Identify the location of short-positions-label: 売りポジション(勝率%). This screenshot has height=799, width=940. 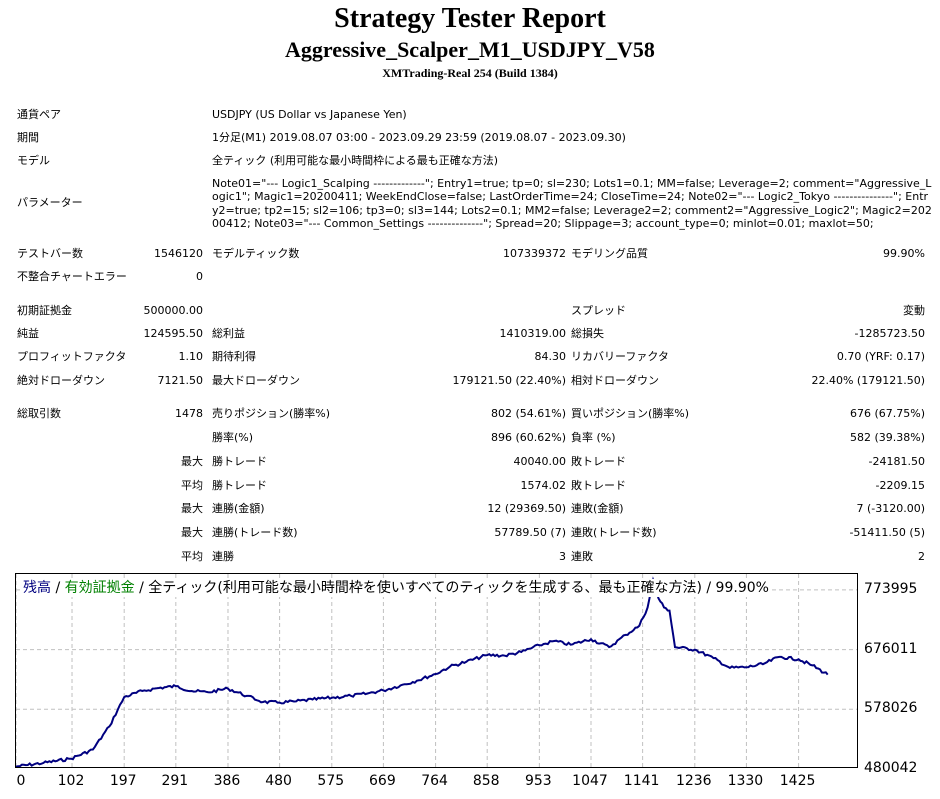
(271, 413).